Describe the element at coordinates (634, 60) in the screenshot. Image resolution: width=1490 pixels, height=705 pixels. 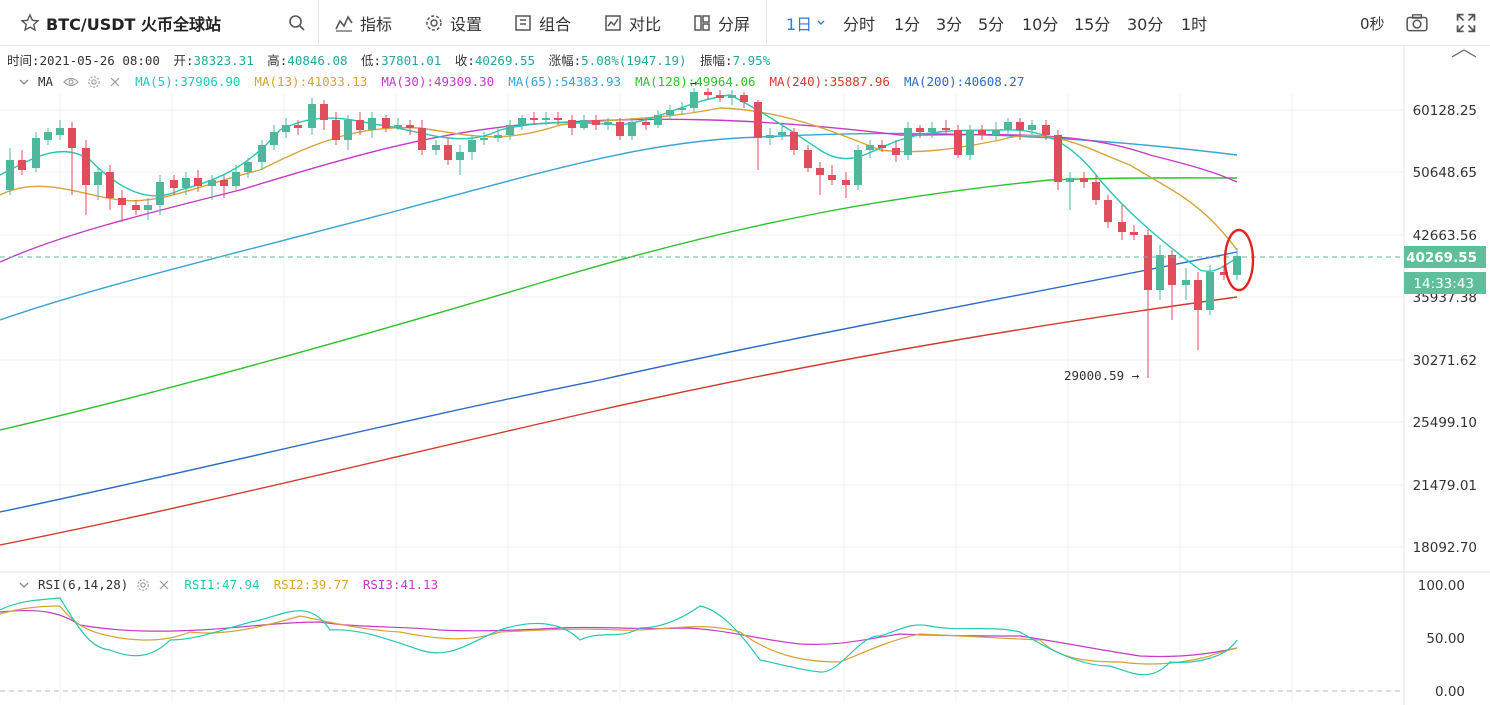
I see `change-value: 5.08%(1947.19)` at that location.